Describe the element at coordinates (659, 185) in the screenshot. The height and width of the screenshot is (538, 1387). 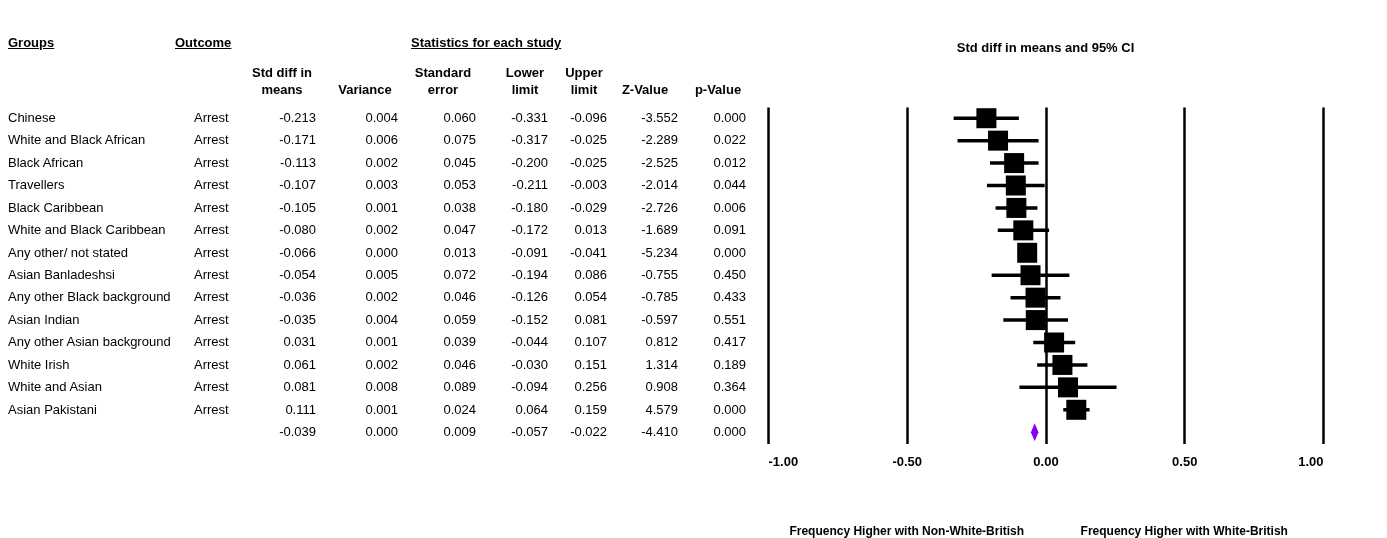
I see `text: -2.014` at that location.